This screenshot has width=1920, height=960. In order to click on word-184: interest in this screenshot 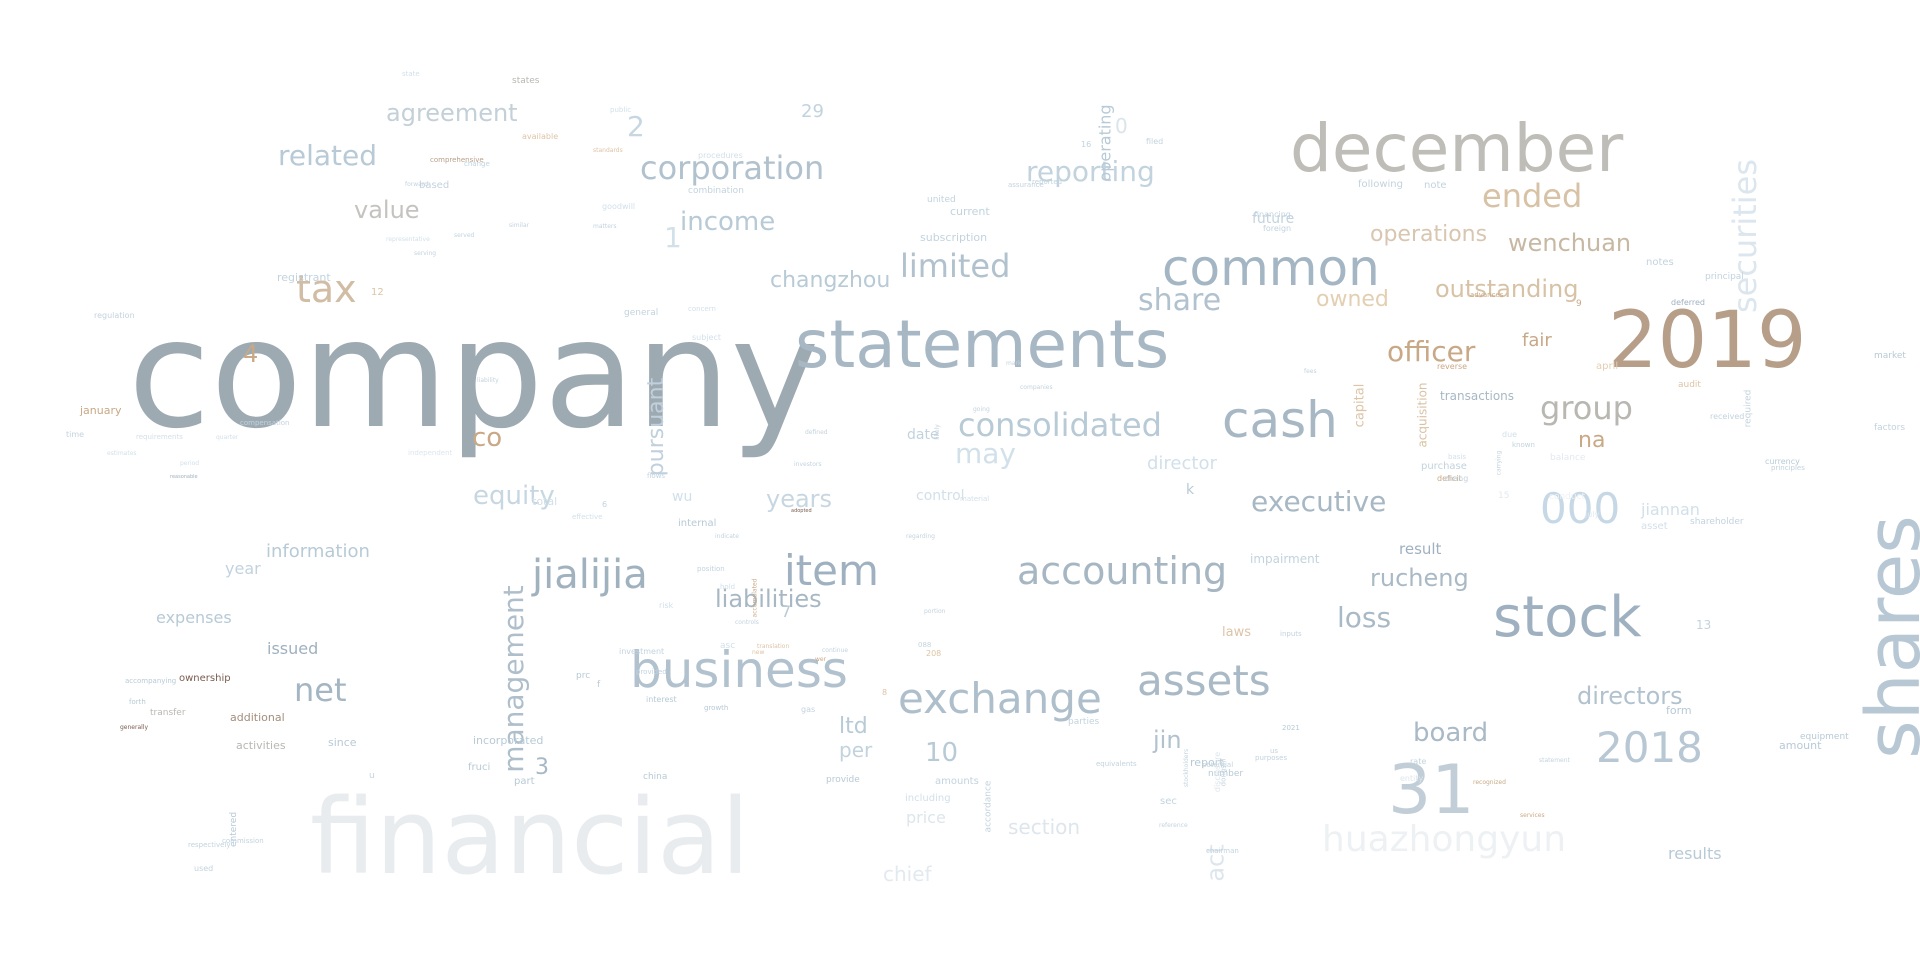, I will do `click(661, 699)`.